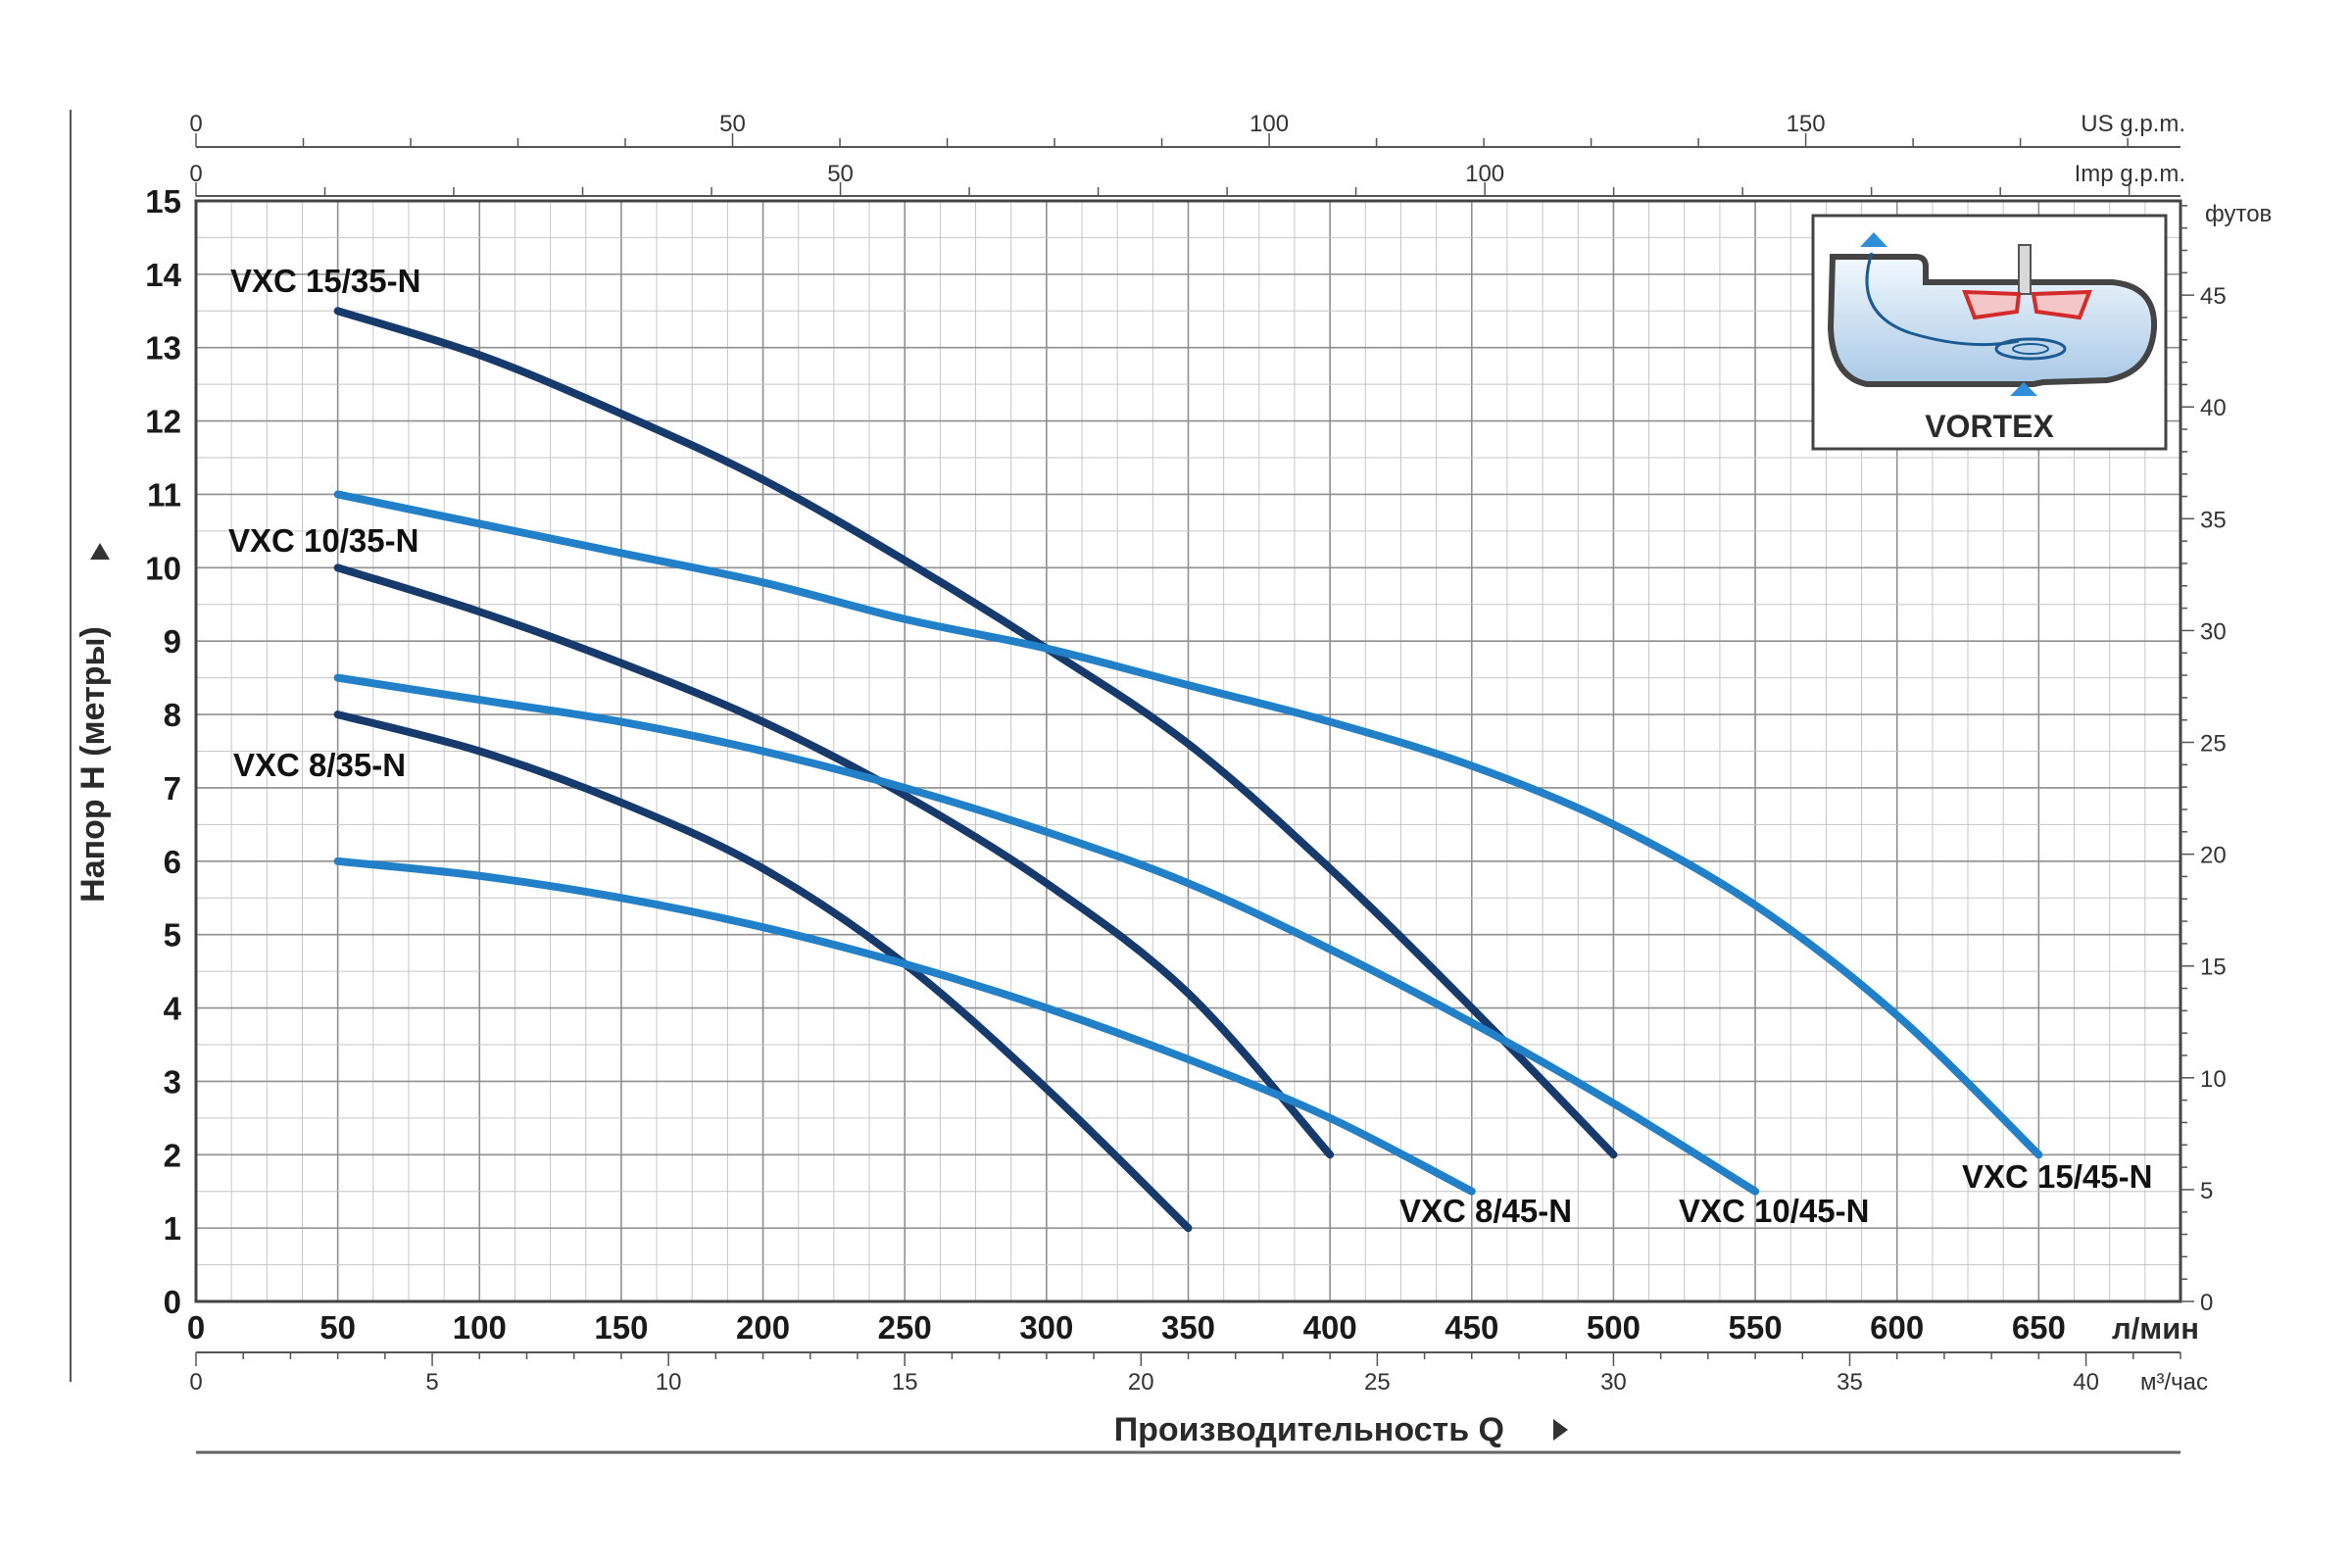  Describe the element at coordinates (905, 1382) in the screenshot. I see `m3-tick-label: 15` at that location.